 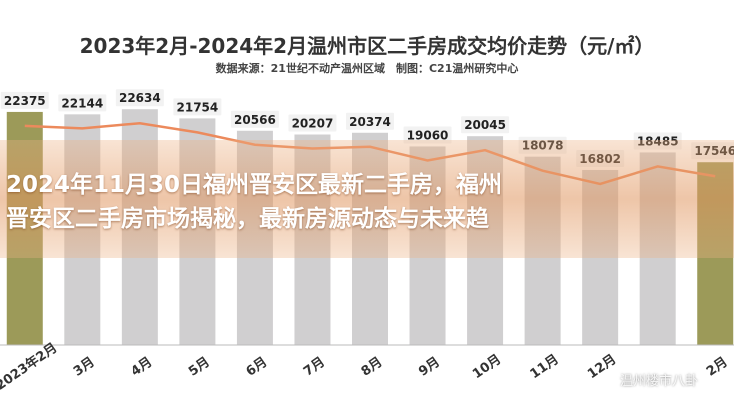 I want to click on data-label: 22634, so click(x=140, y=98).